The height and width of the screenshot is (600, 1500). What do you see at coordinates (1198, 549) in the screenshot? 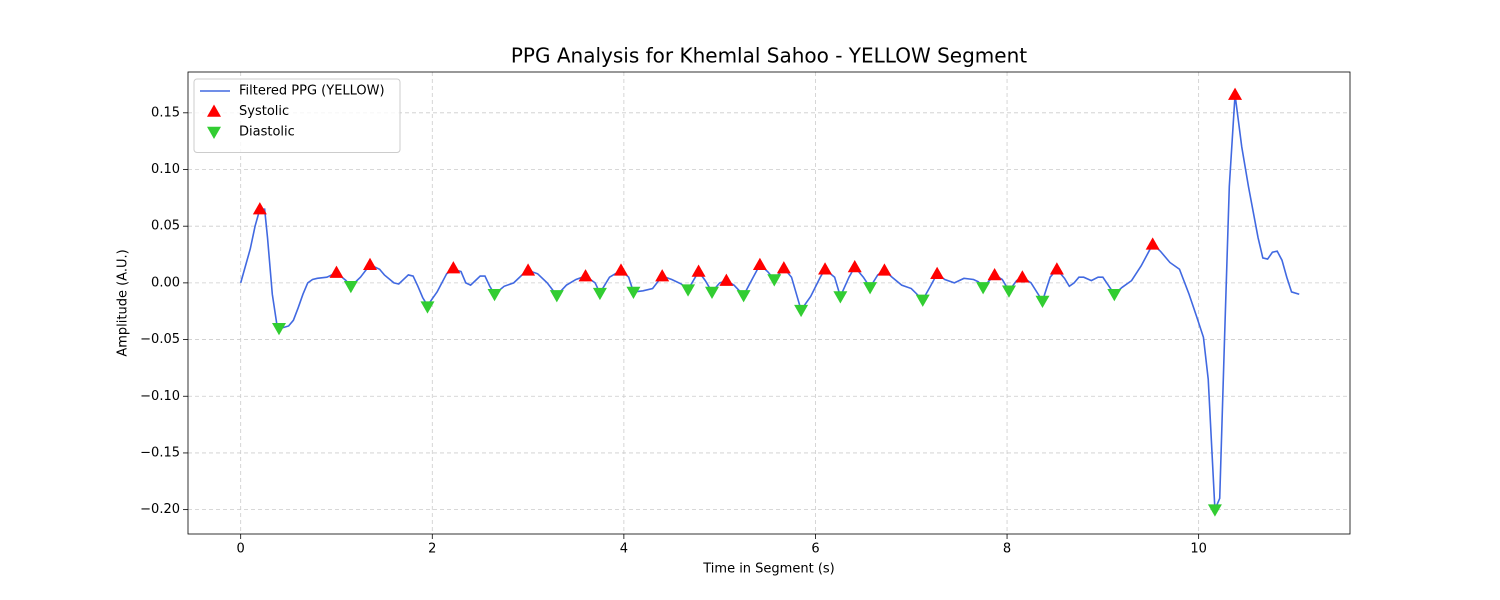
I see `x-tick-label: 10` at bounding box center [1198, 549].